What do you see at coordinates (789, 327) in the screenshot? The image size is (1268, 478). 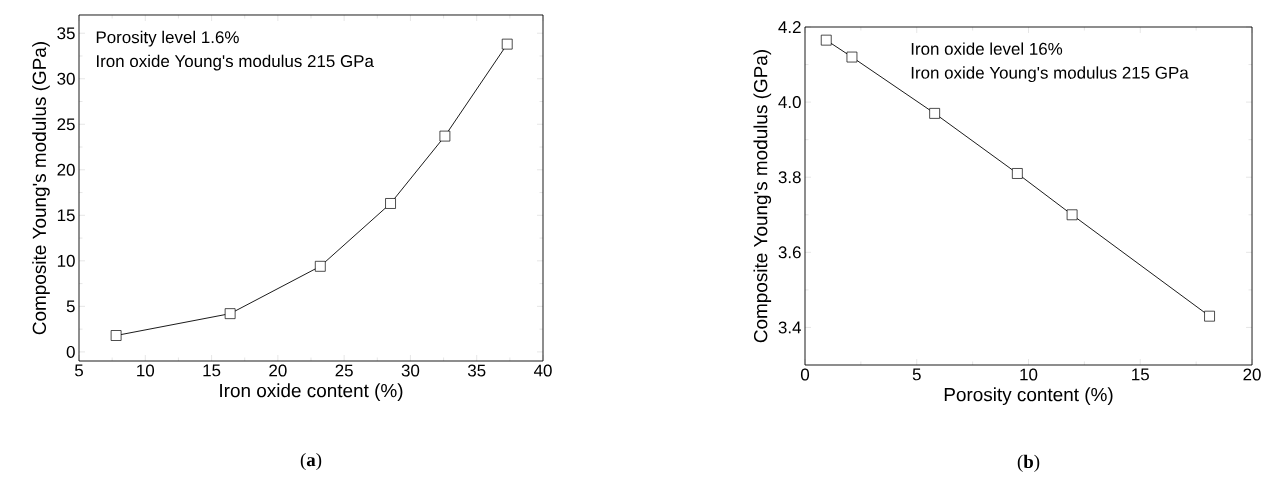 I see `y-tick-label: 3.4` at bounding box center [789, 327].